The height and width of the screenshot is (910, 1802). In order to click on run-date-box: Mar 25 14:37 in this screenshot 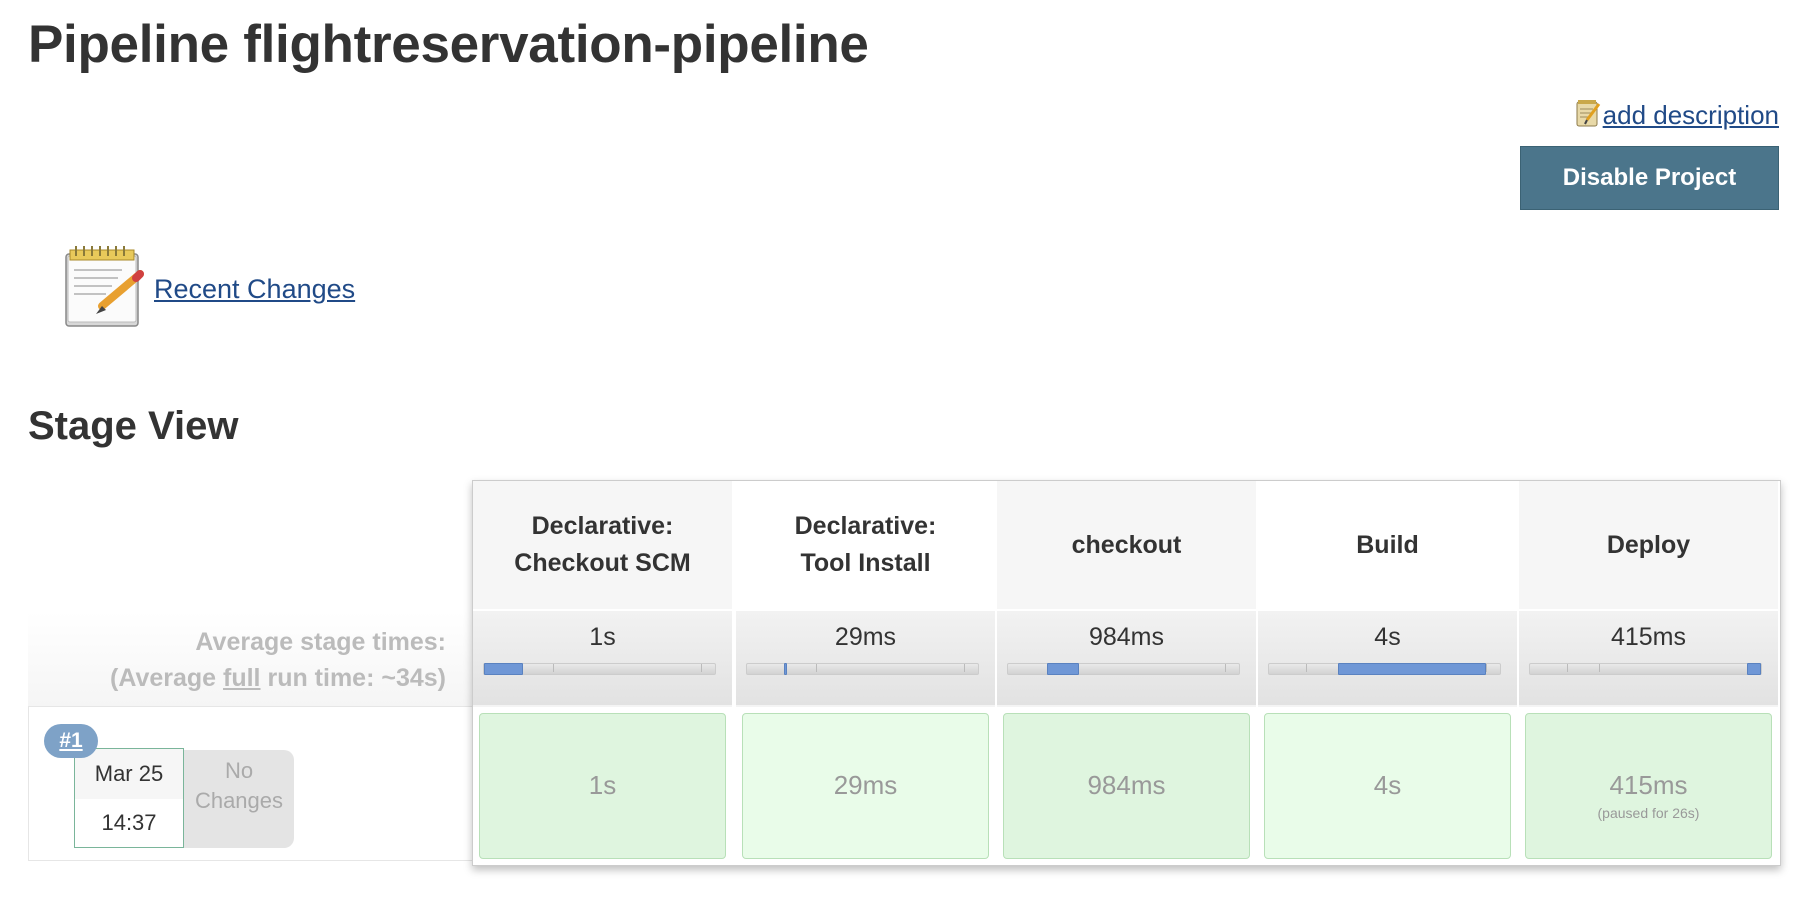, I will do `click(129, 798)`.